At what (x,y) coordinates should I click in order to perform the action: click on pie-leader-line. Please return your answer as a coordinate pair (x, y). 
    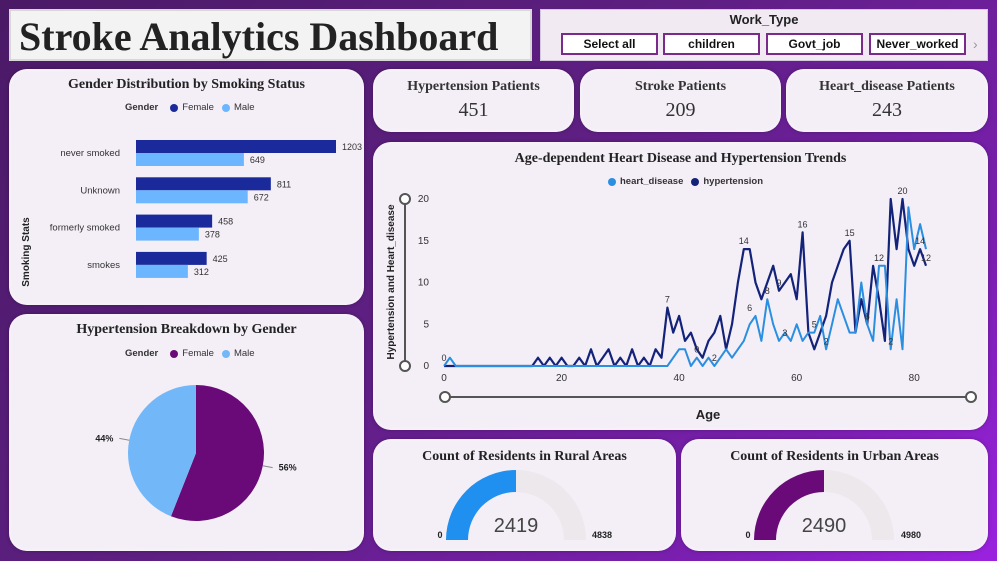
    Looking at the image, I should click on (267, 467).